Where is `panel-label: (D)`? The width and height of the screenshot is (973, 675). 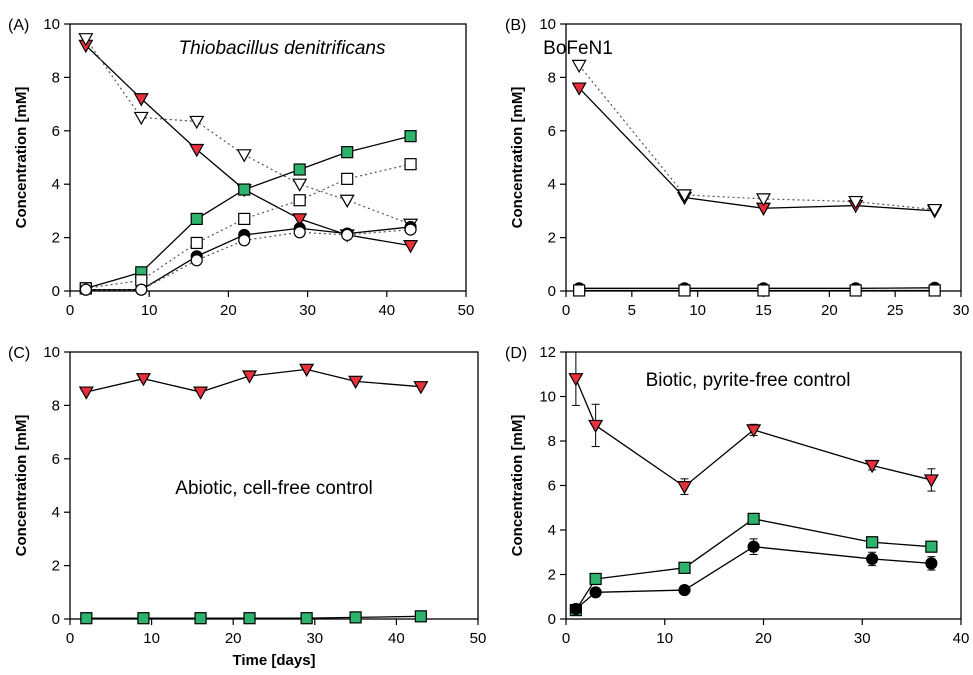 panel-label: (D) is located at coordinates (516, 353).